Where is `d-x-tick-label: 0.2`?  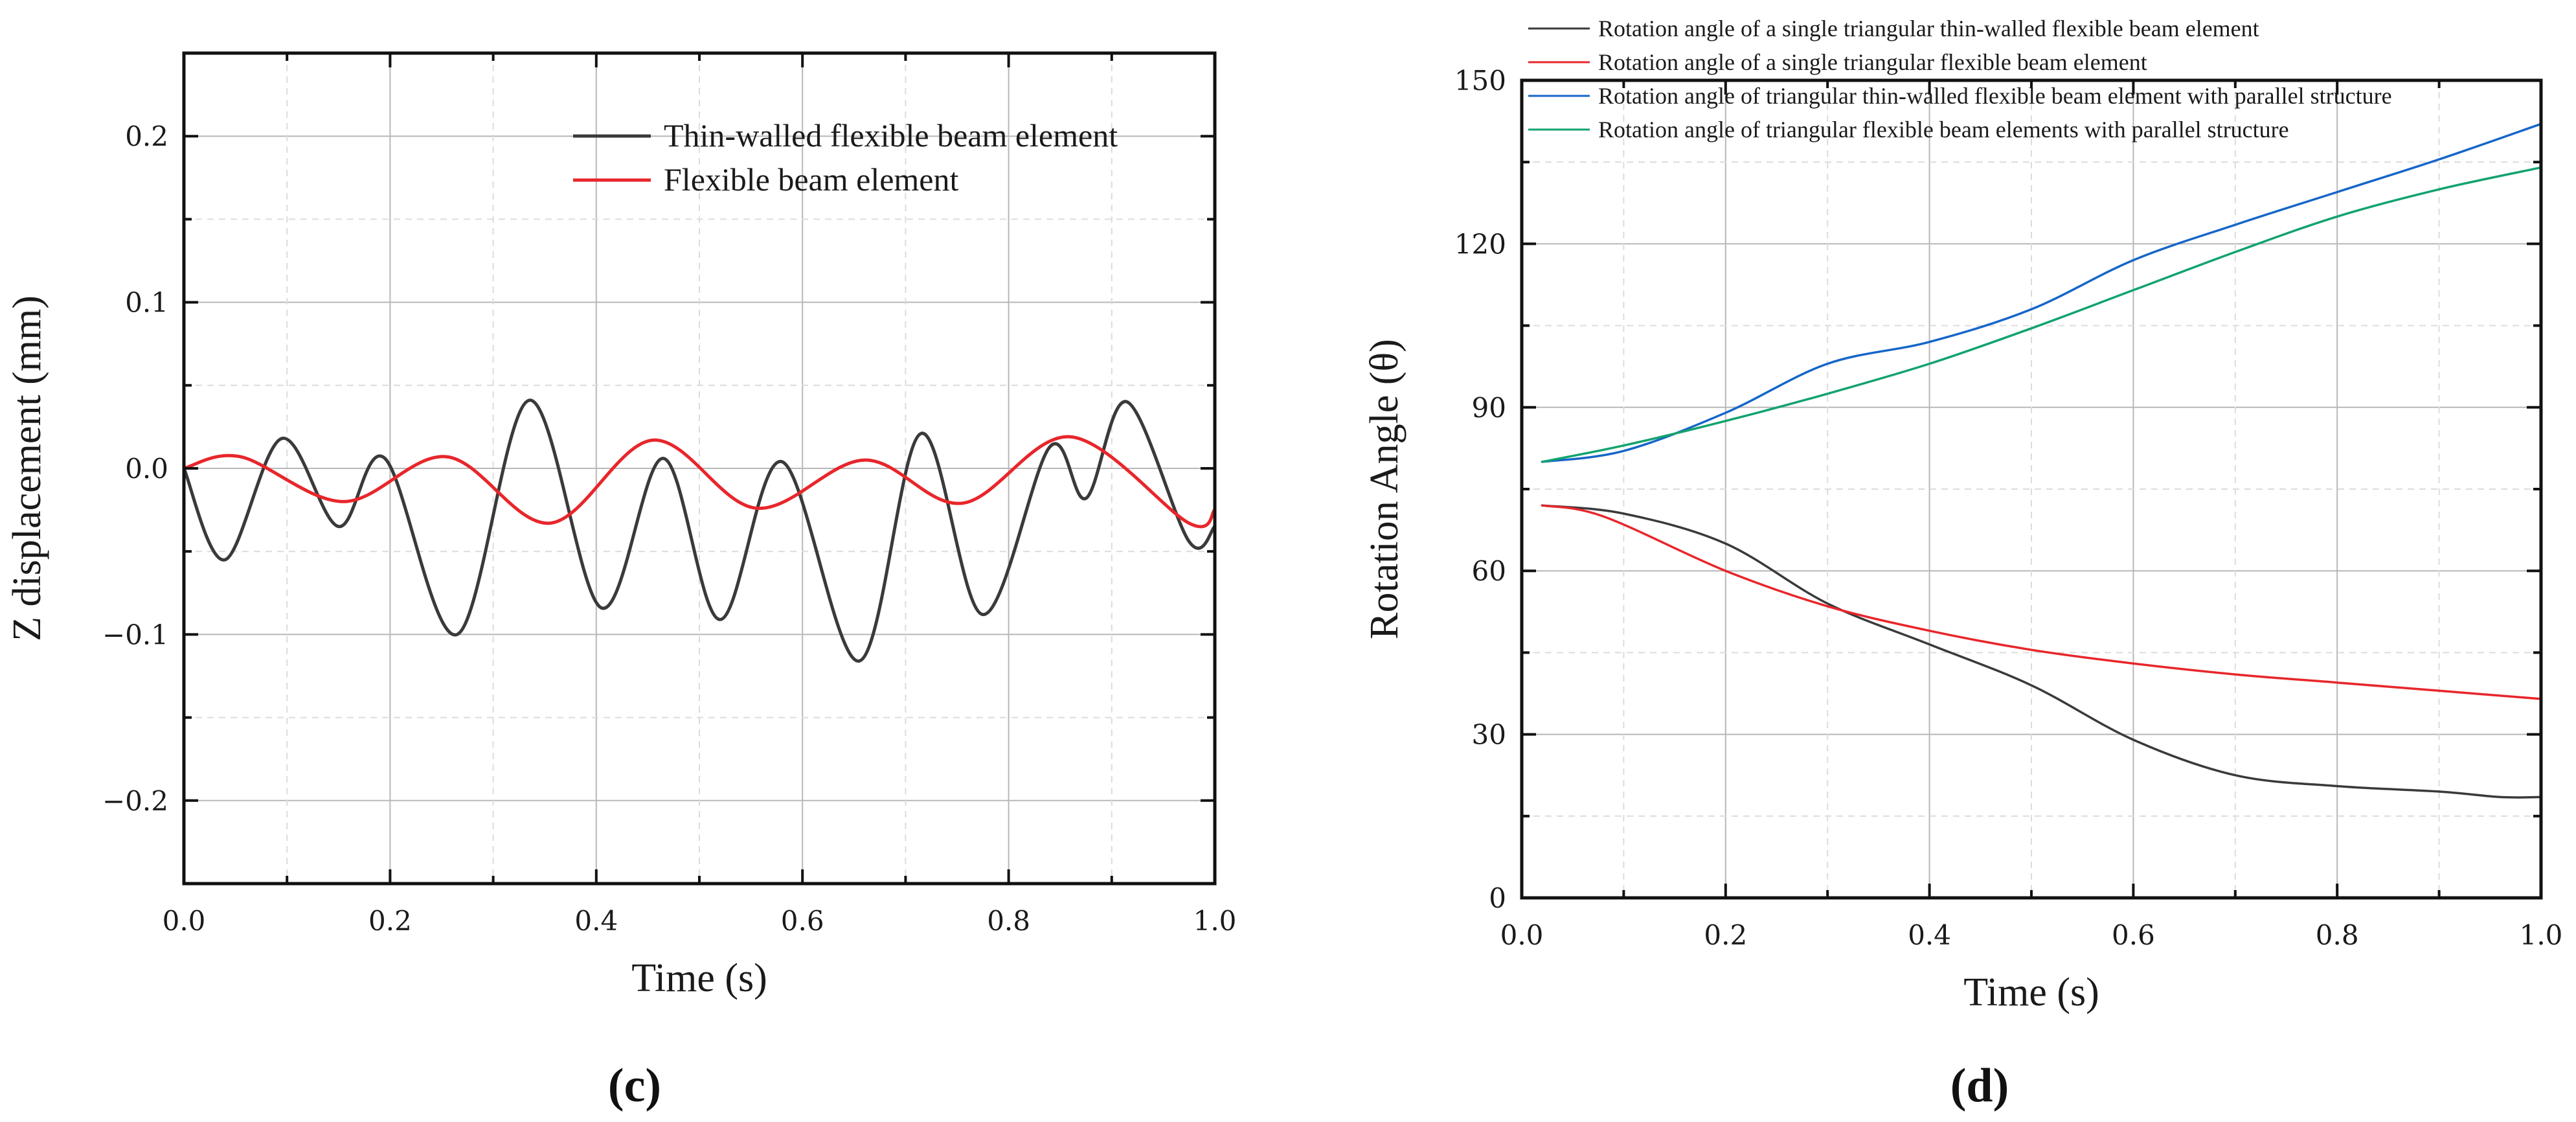 d-x-tick-label: 0.2 is located at coordinates (1725, 935).